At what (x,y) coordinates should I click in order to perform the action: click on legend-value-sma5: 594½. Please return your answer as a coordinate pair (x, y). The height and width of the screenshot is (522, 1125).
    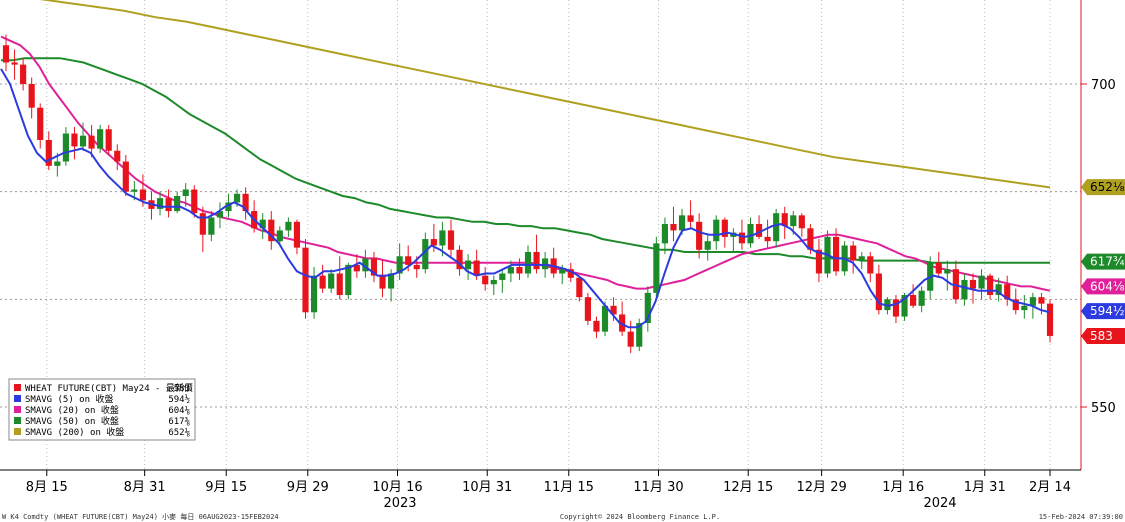
    Looking at the image, I should click on (179, 399).